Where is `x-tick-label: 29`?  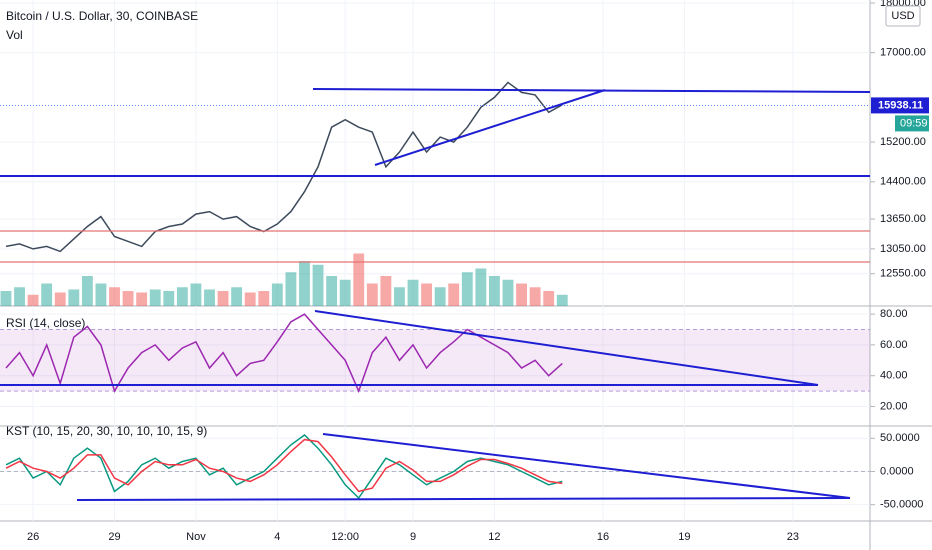 x-tick-label: 29 is located at coordinates (114, 537).